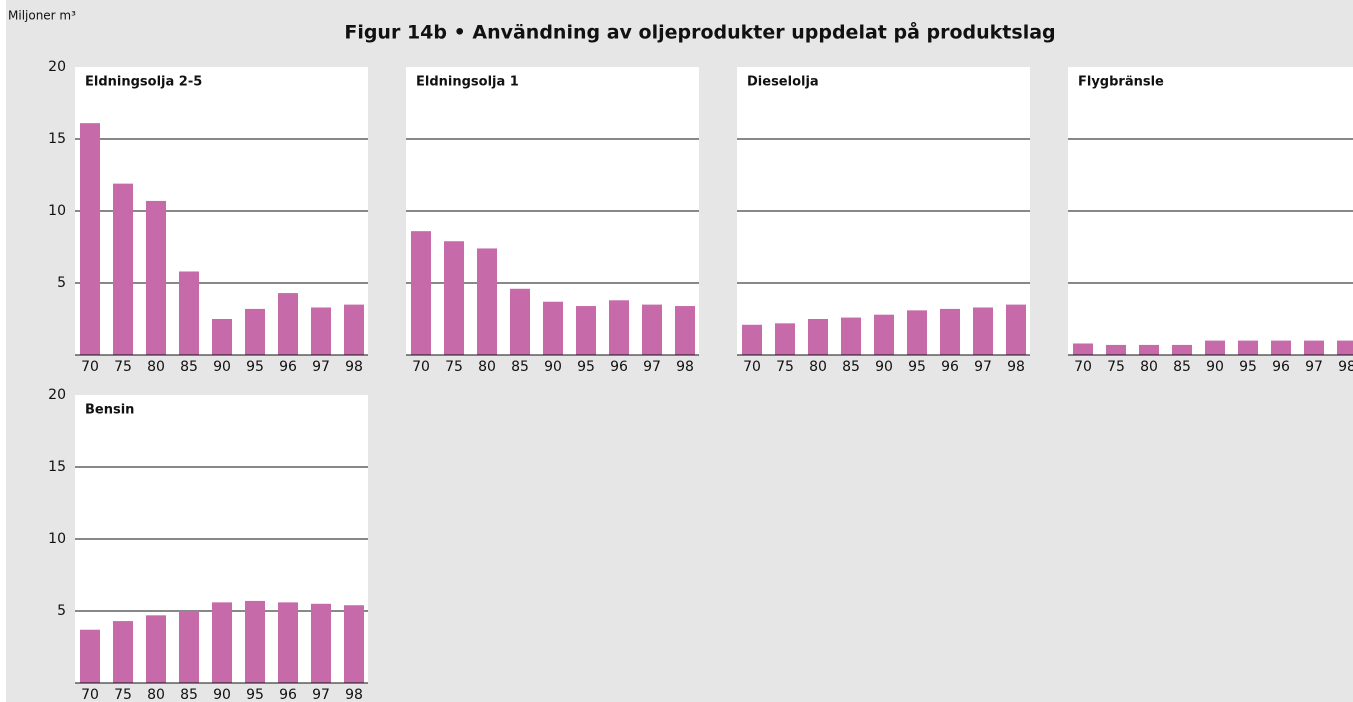 The image size is (1353, 702). What do you see at coordinates (109, 410) in the screenshot?
I see `panel-title: Bensin` at bounding box center [109, 410].